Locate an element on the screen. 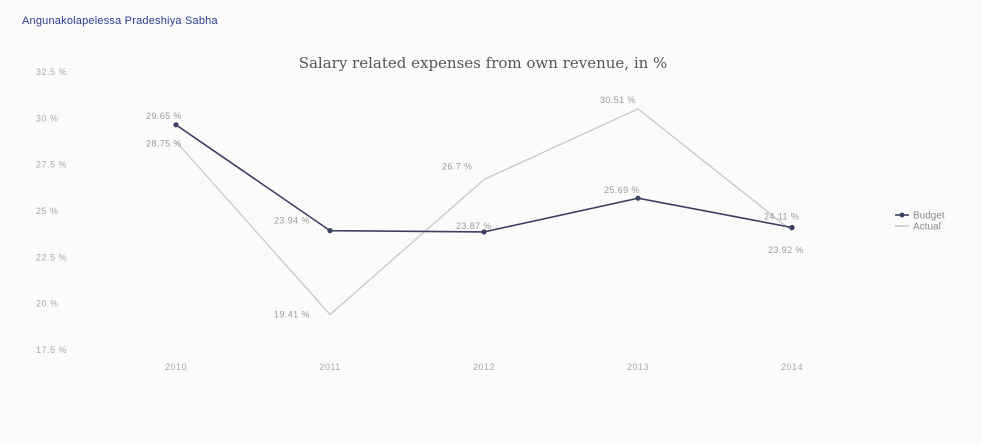  legend-item-actual: Actual is located at coordinates (918, 227).